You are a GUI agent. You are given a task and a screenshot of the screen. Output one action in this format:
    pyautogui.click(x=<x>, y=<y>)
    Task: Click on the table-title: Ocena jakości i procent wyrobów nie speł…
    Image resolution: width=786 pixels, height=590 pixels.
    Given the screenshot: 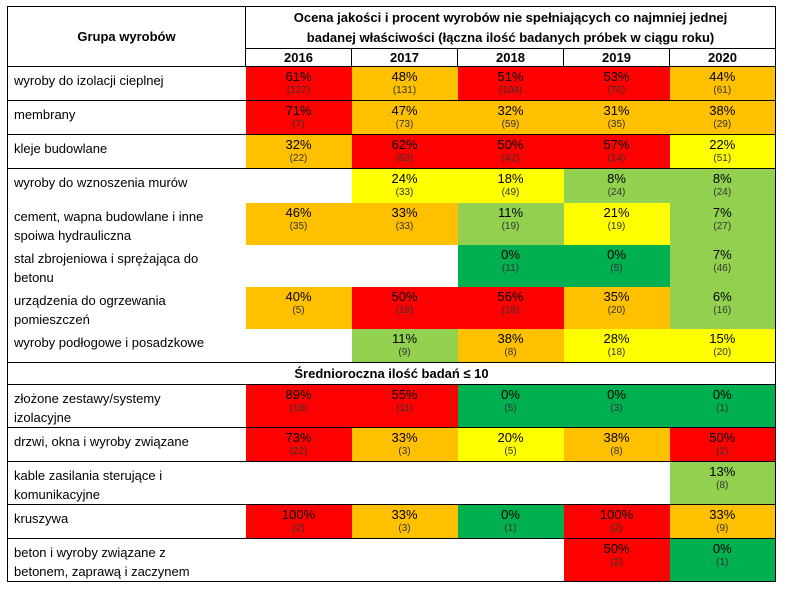 What is the action you would take?
    pyautogui.click(x=511, y=27)
    